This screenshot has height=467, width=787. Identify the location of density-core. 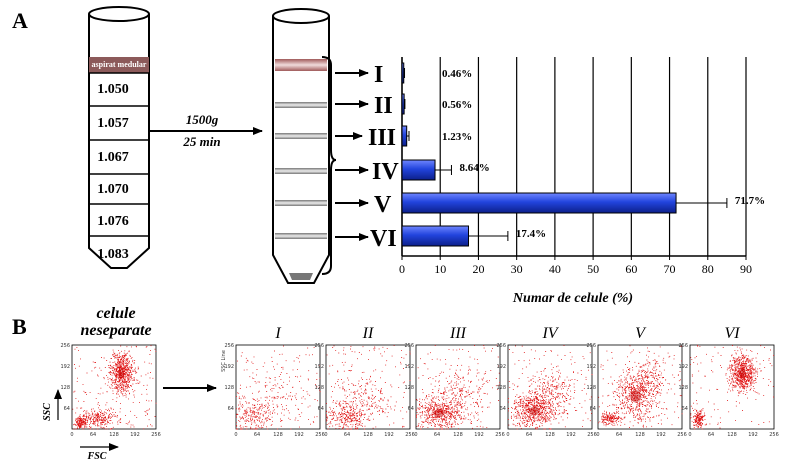
(742, 373).